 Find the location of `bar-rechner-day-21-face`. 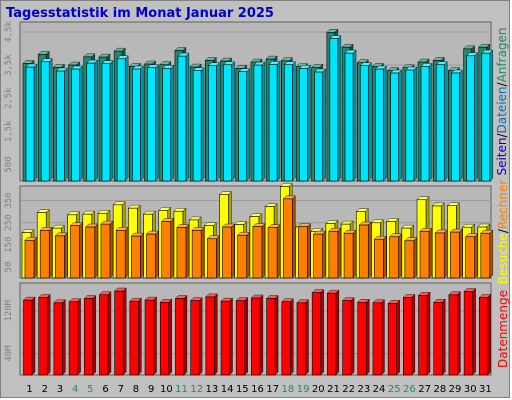

bar-rechner-day-21-face is located at coordinates (333, 254).